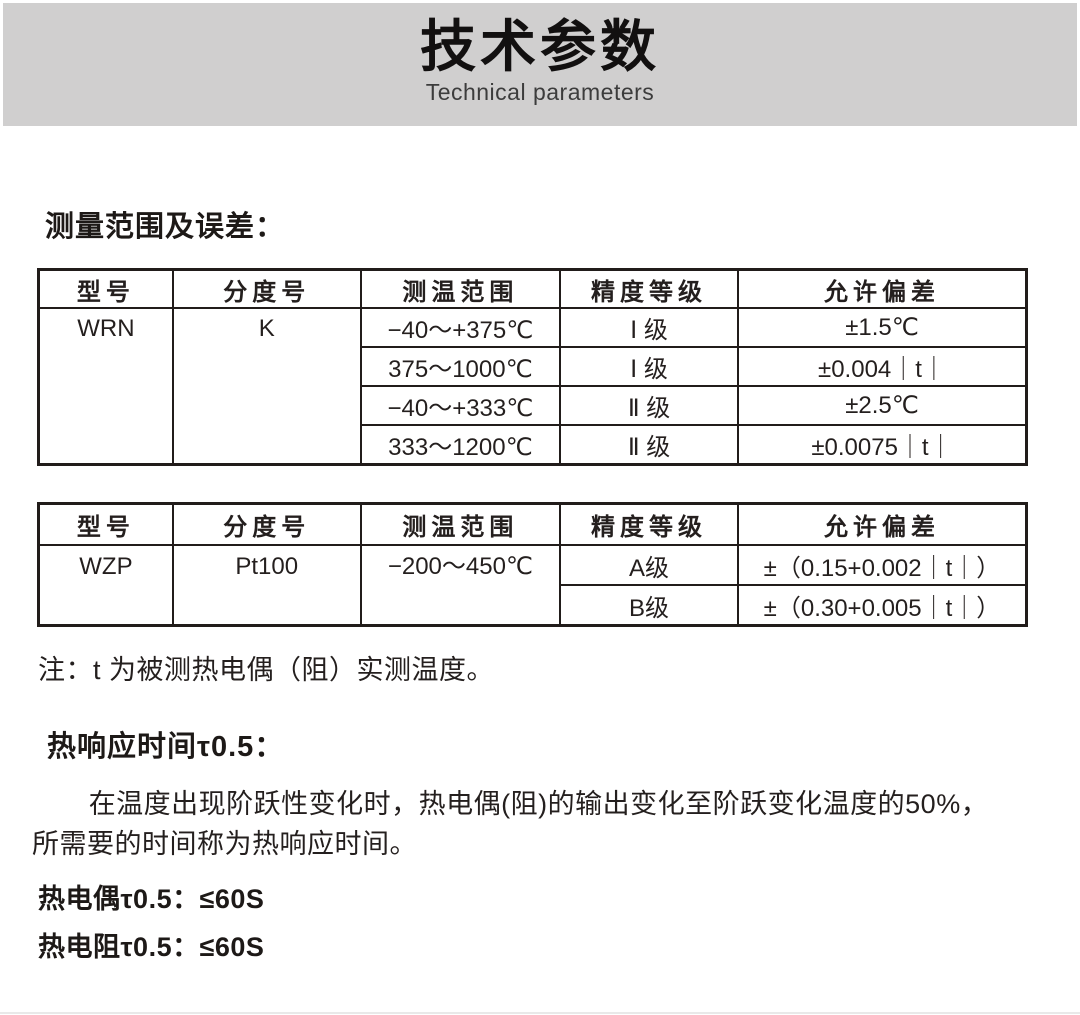  Describe the element at coordinates (266, 386) in the screenshot. I see `cell-graduation: K` at that location.